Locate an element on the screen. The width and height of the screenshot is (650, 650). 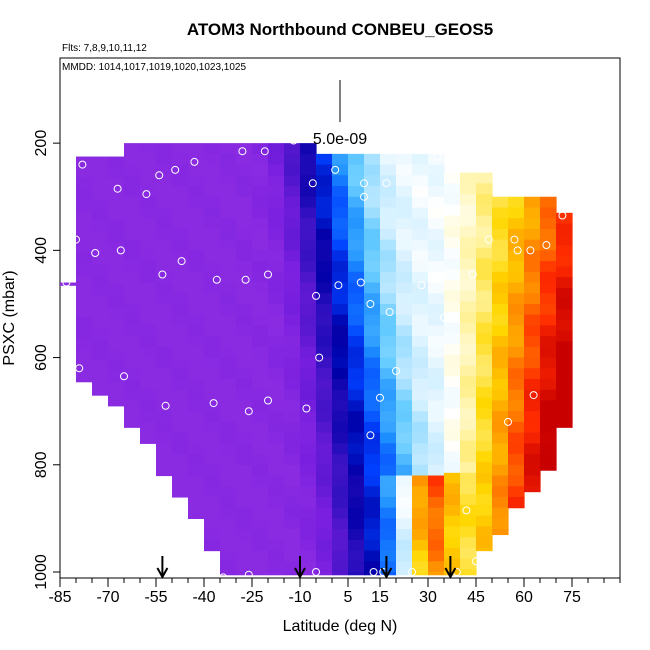
x-tick-label: 45 is located at coordinates (476, 597).